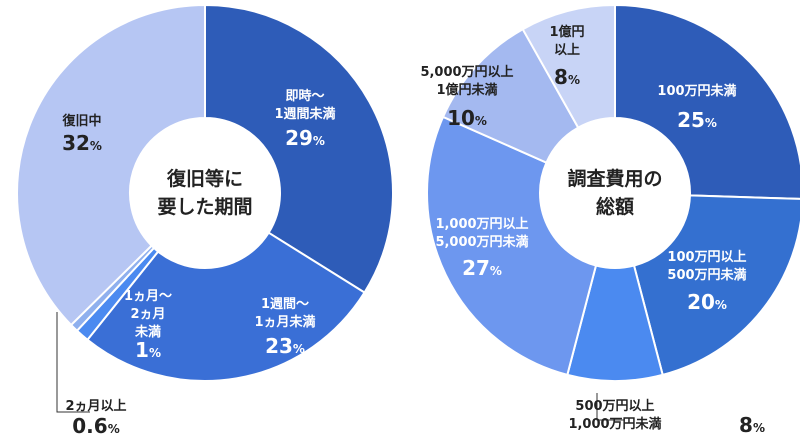 This screenshot has width=800, height=438. I want to click on donut2-center-label: 総額, so click(615, 206).